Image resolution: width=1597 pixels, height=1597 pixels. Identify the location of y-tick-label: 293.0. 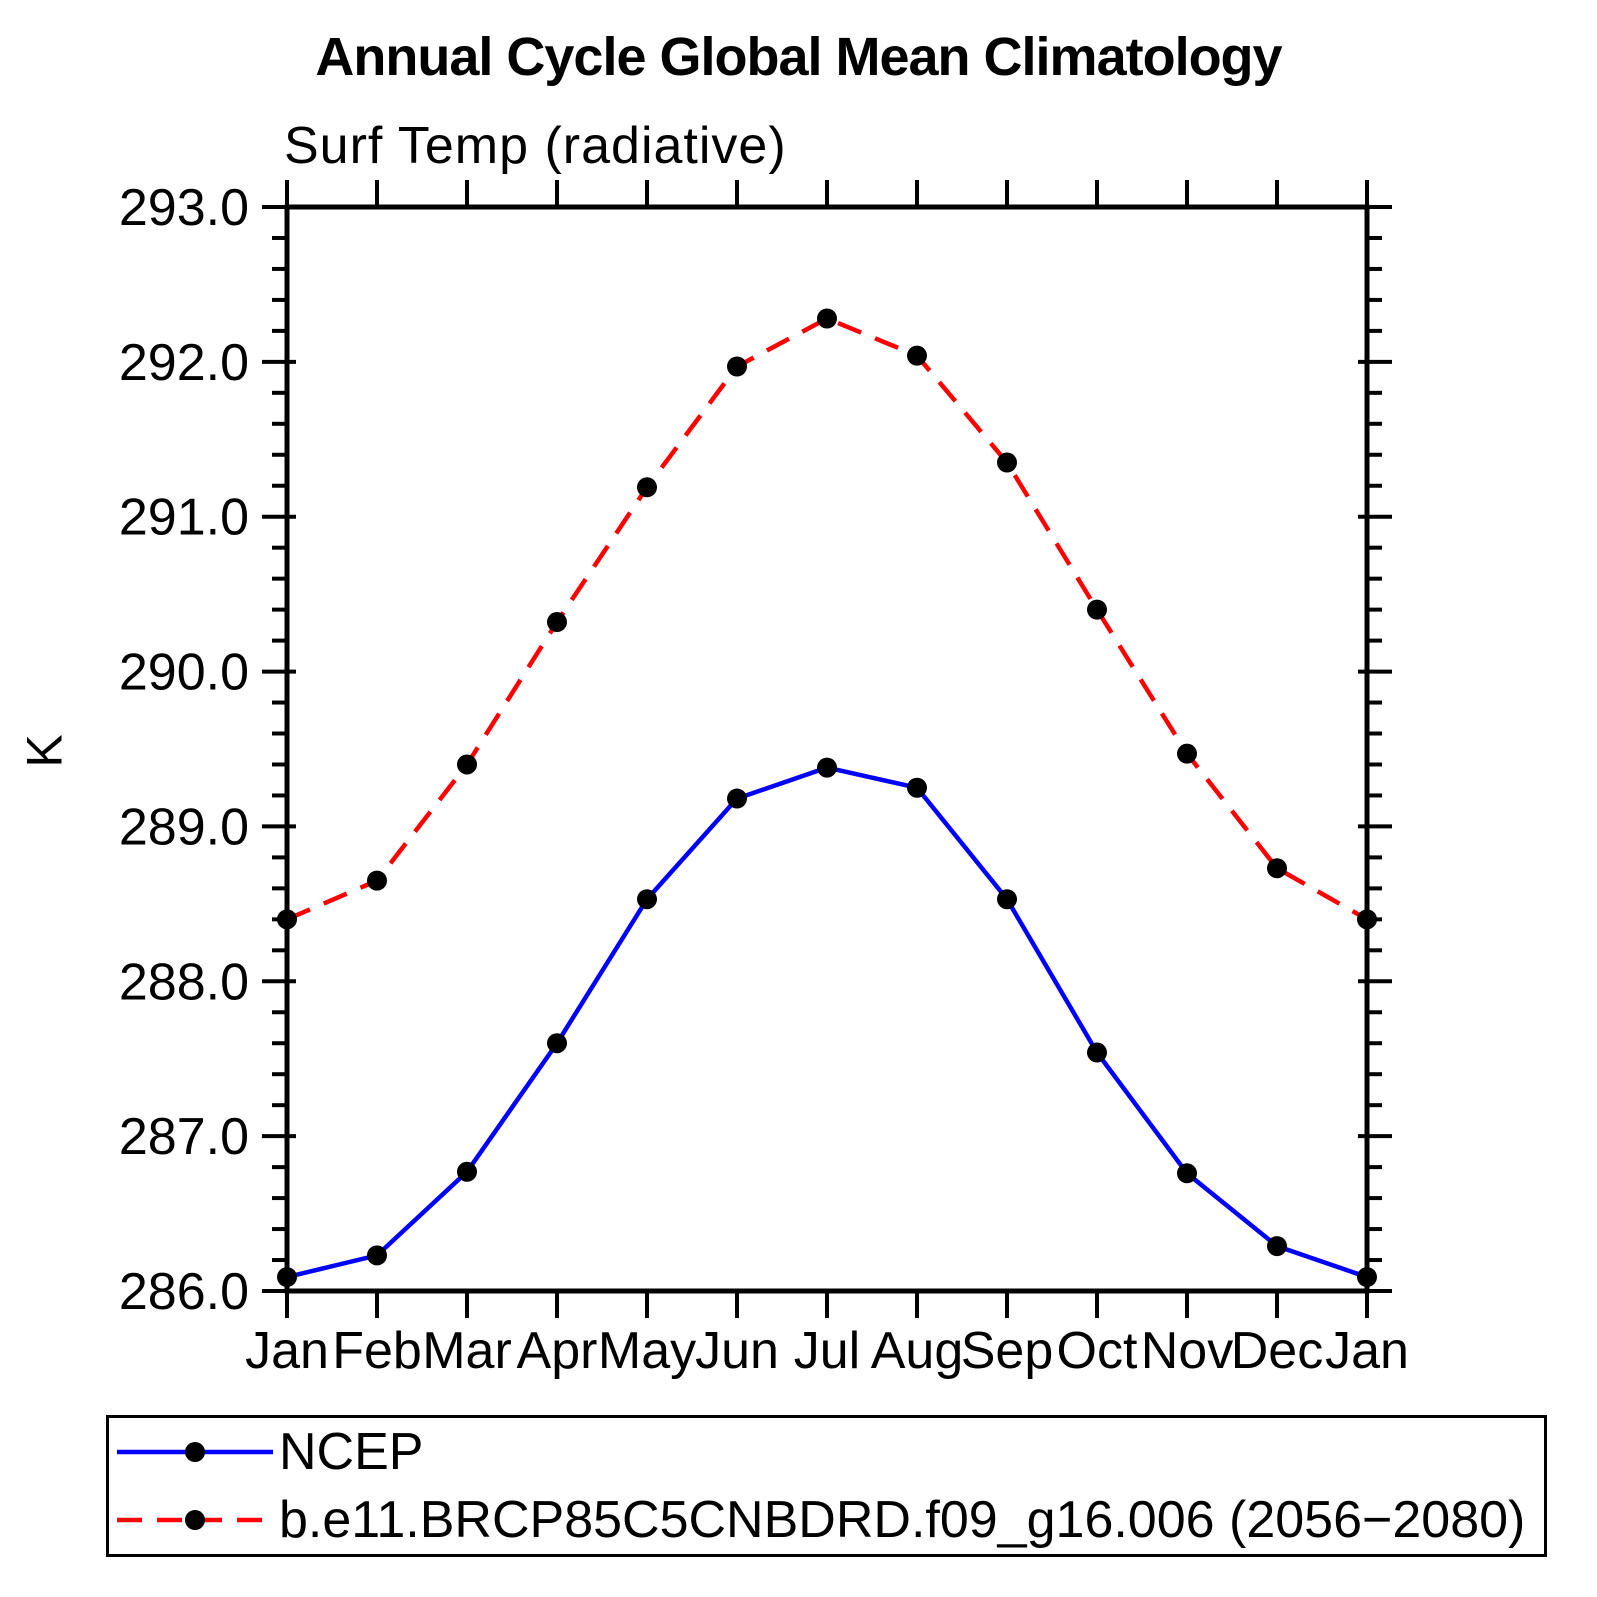
(184, 208).